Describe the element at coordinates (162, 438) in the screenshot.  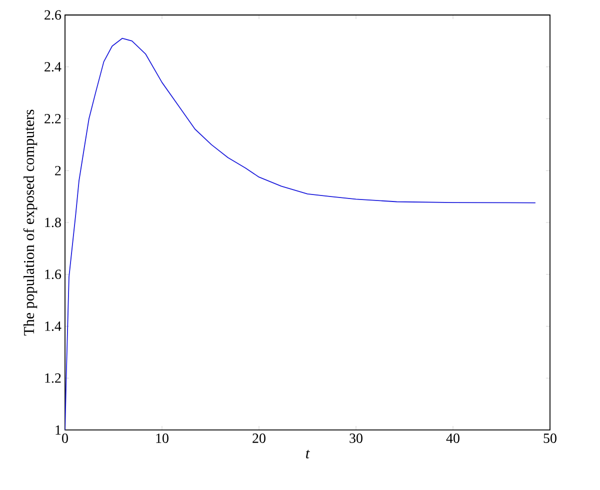
I see `x-tick-label: 10` at that location.